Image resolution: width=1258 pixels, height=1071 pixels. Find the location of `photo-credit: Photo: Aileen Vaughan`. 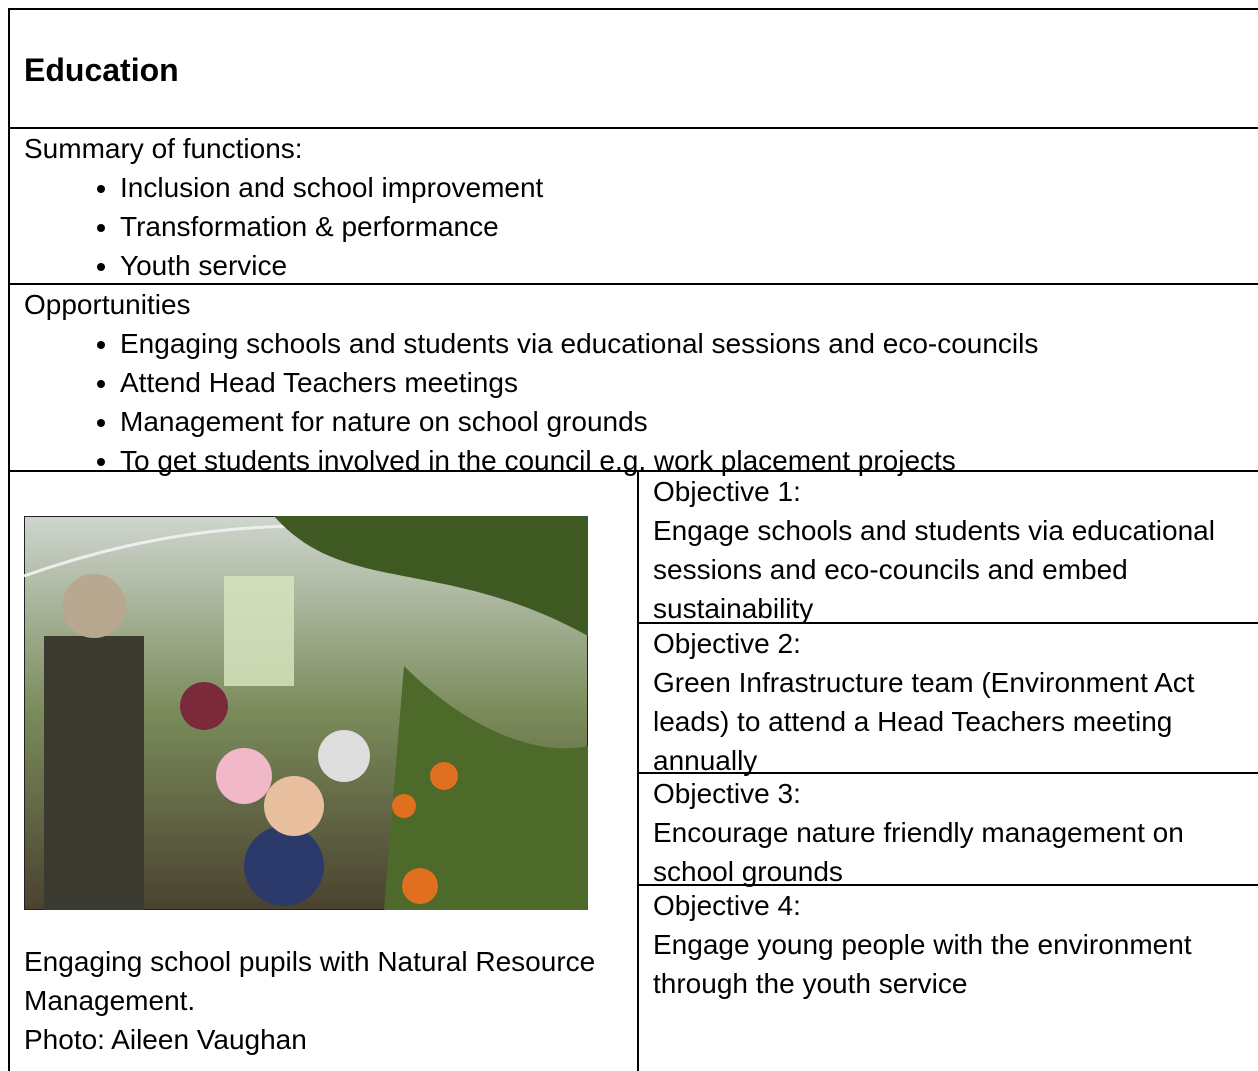

photo-credit: Photo: Aileen Vaughan is located at coordinates (165, 1039).